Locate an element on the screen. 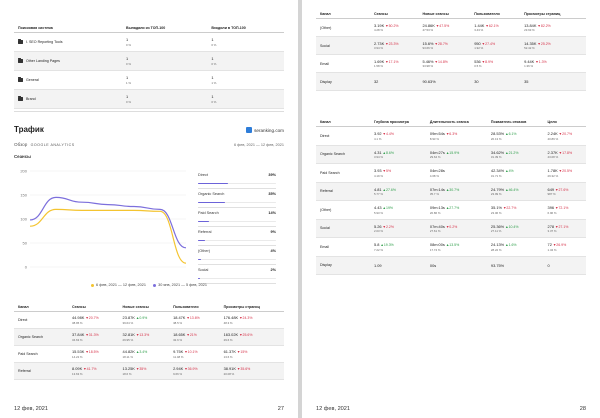 Image resolution: width=600 pixels, height=418 pixels. metric-cell: 2.94K ▼36.9% 9.66 % is located at coordinates (194, 371).